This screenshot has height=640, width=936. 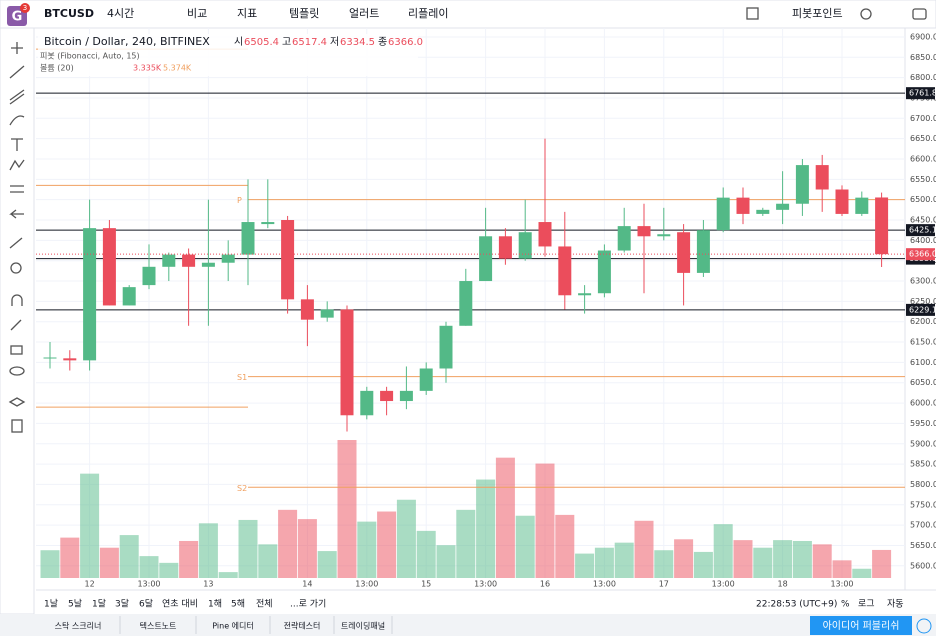 I want to click on ohlc-label: 종, so click(x=382, y=42).